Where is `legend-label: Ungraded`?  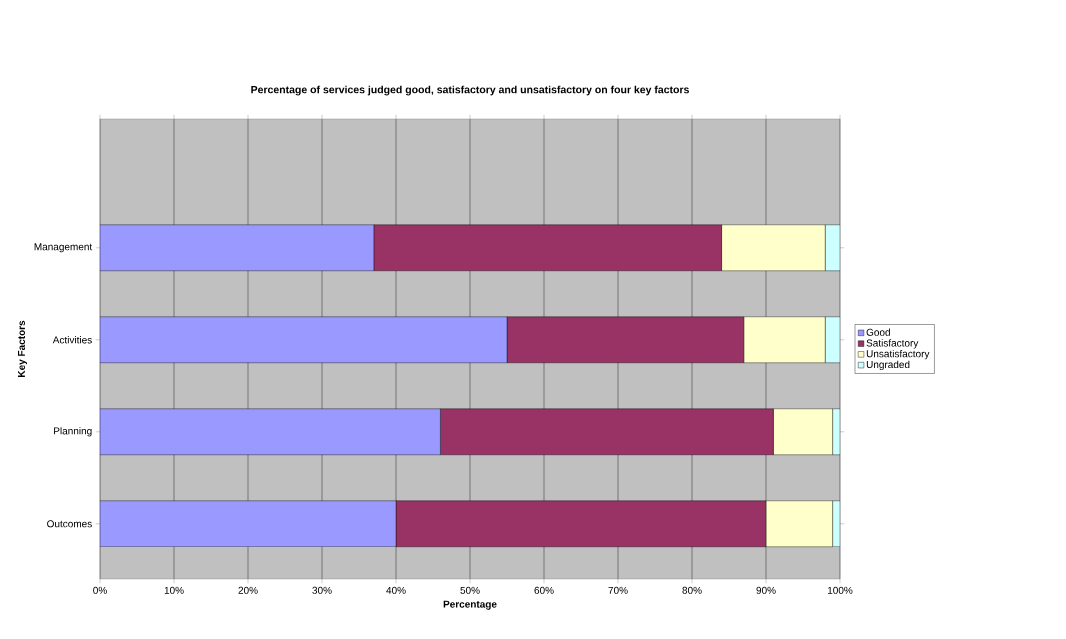
legend-label: Ungraded is located at coordinates (888, 365).